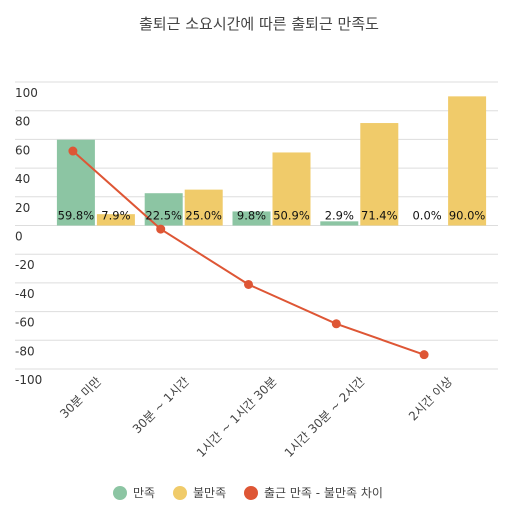  What do you see at coordinates (80, 397) in the screenshot?
I see `x-tick-label: 30분 미만` at bounding box center [80, 397].